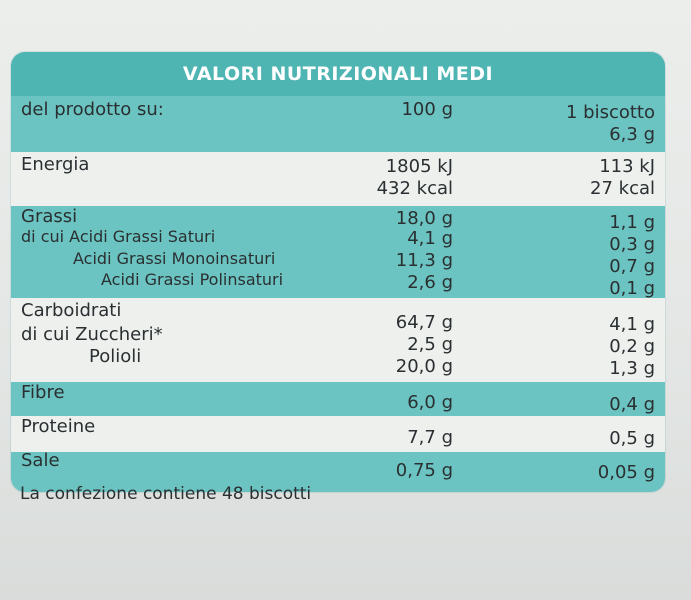 This screenshot has height=600, width=691. I want to click on sugars-portion: 0,2 g, so click(632, 346).